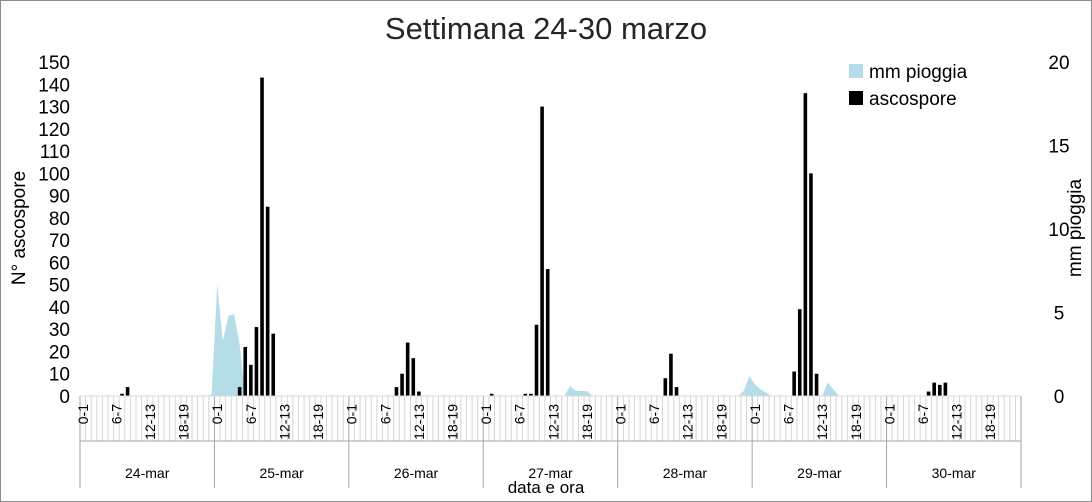  Describe the element at coordinates (1075, 227) in the screenshot. I see `y-axis-label-right: mm pioggia` at that location.